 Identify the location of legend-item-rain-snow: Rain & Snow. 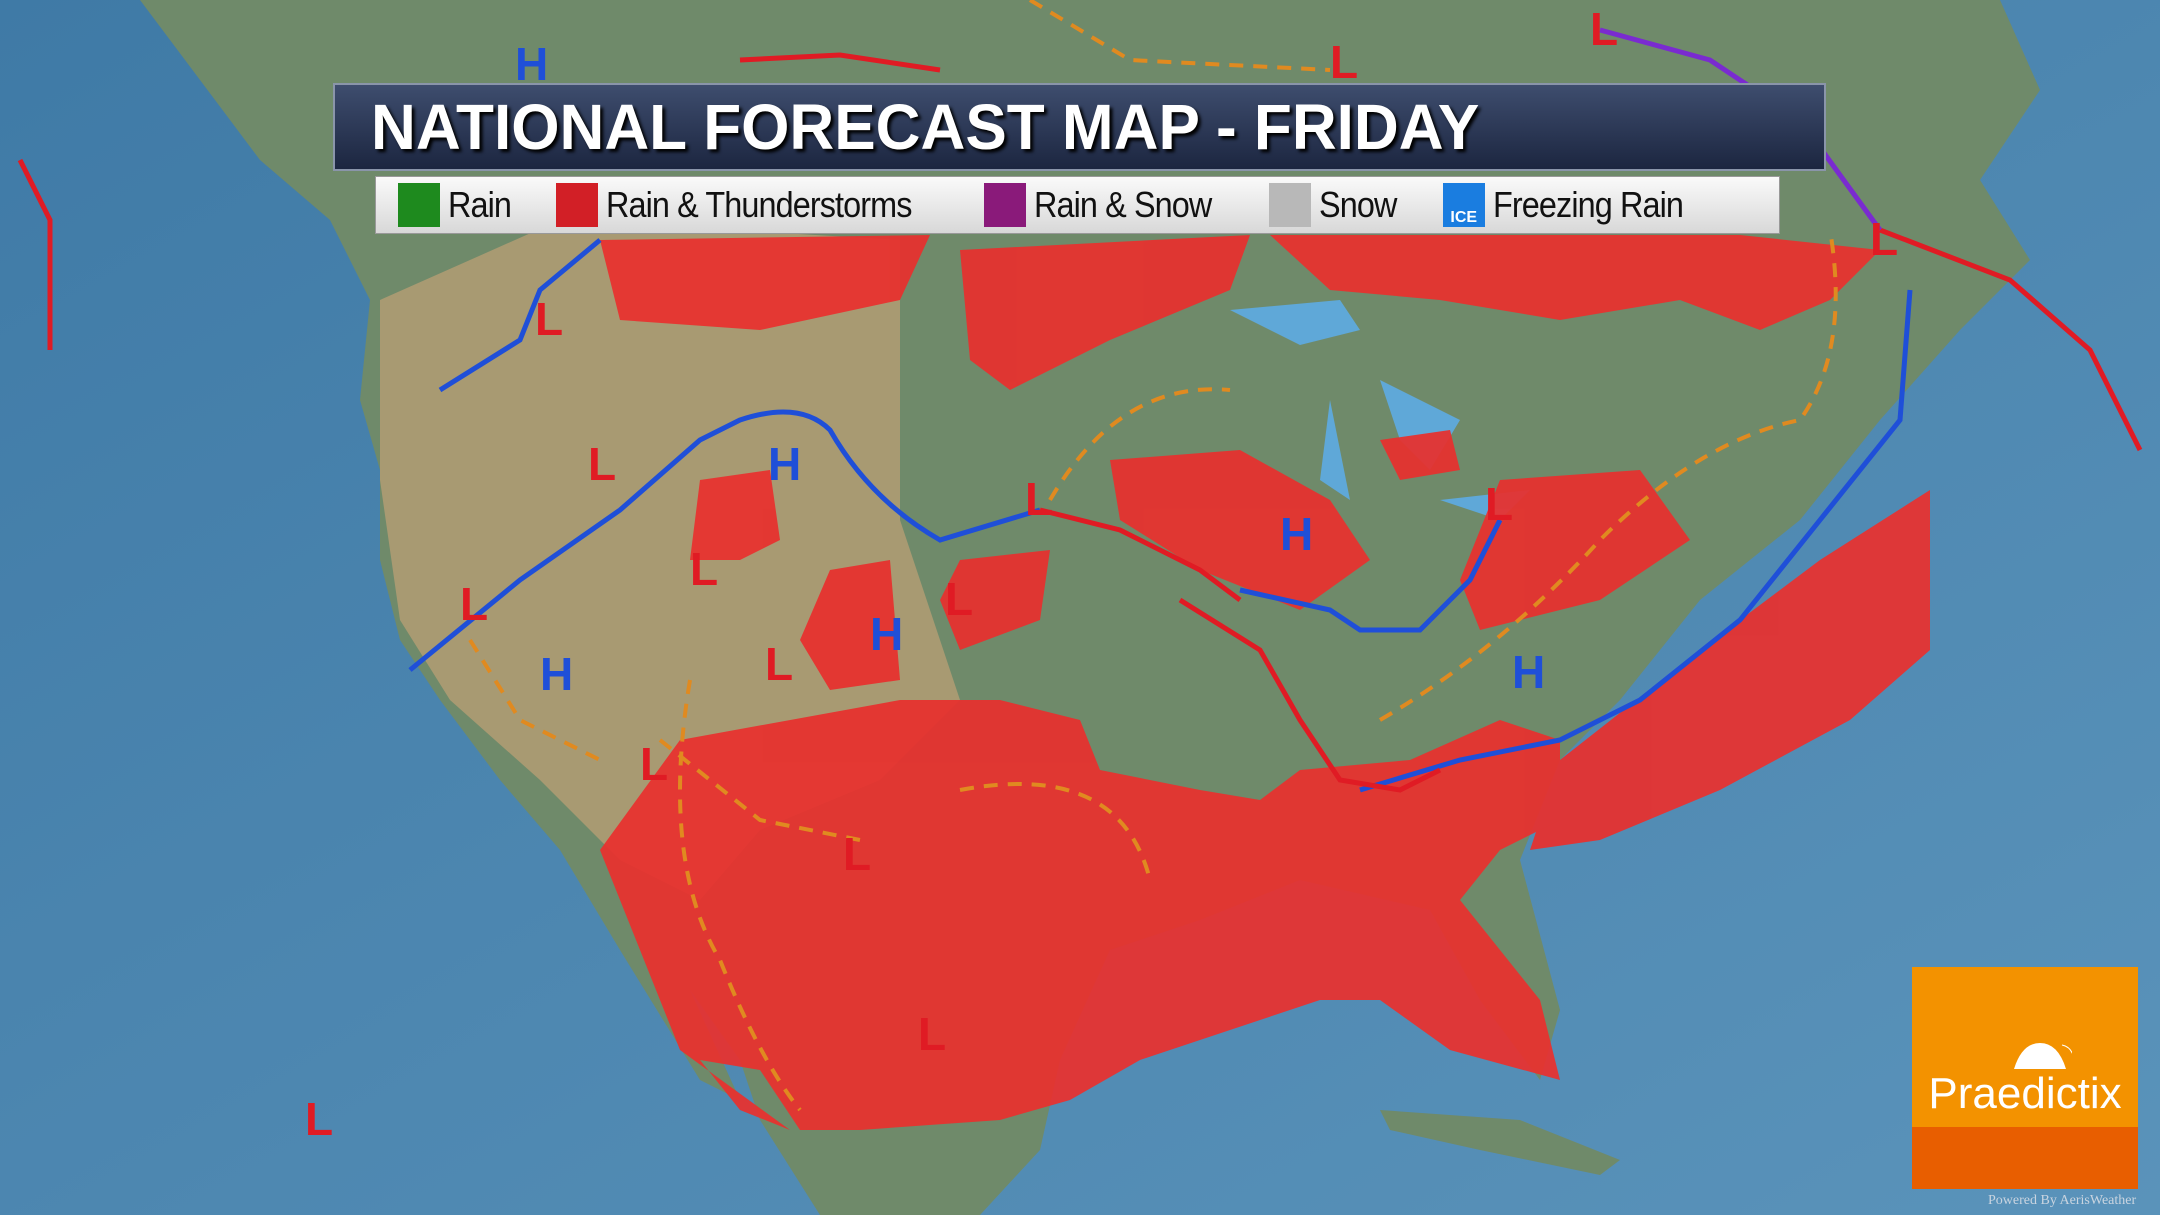
(1107, 205).